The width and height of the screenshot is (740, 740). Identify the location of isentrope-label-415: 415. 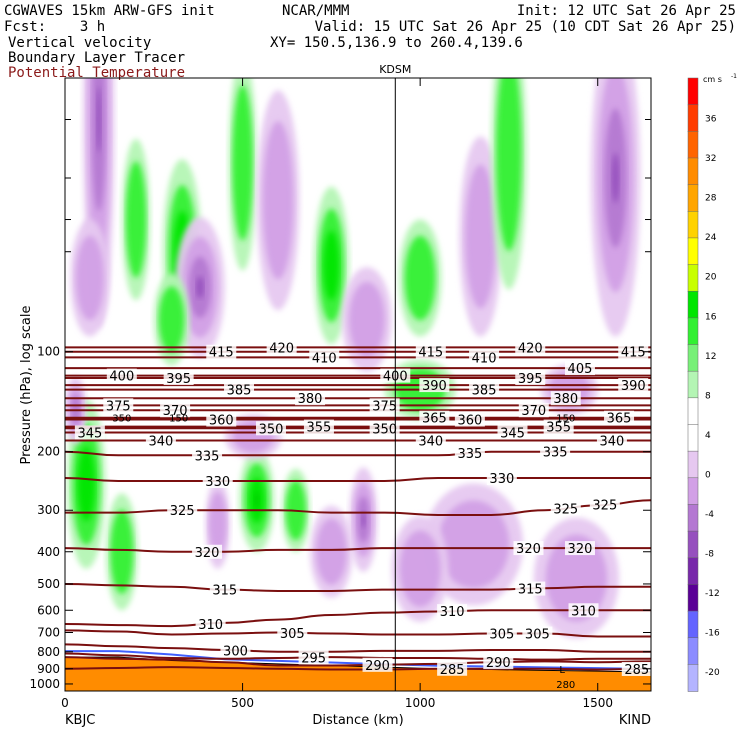
(430, 353).